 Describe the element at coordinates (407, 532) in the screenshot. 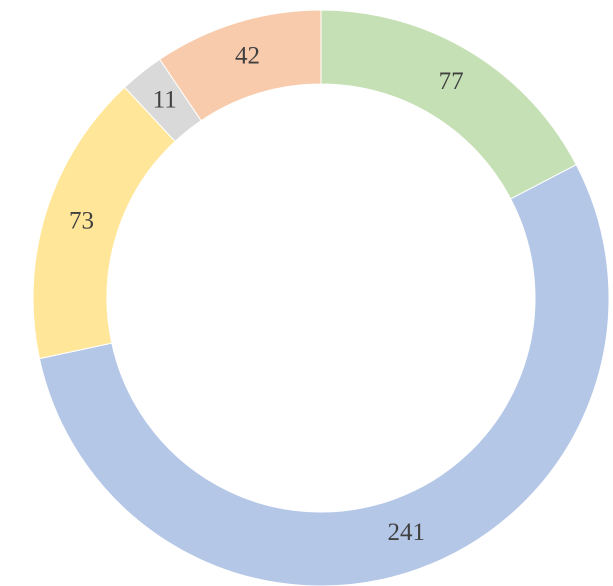

I see `data-label: 241` at that location.